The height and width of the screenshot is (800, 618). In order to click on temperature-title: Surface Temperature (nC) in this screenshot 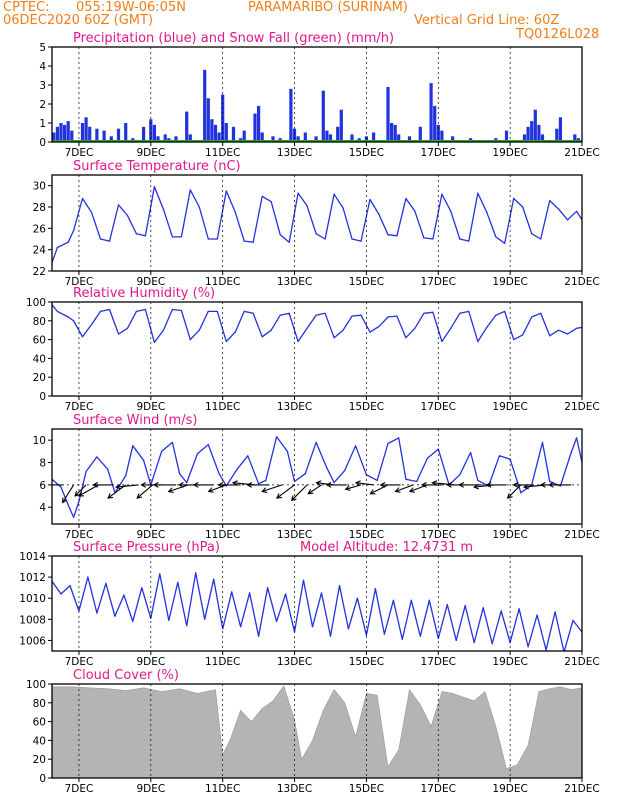, I will do `click(157, 166)`.